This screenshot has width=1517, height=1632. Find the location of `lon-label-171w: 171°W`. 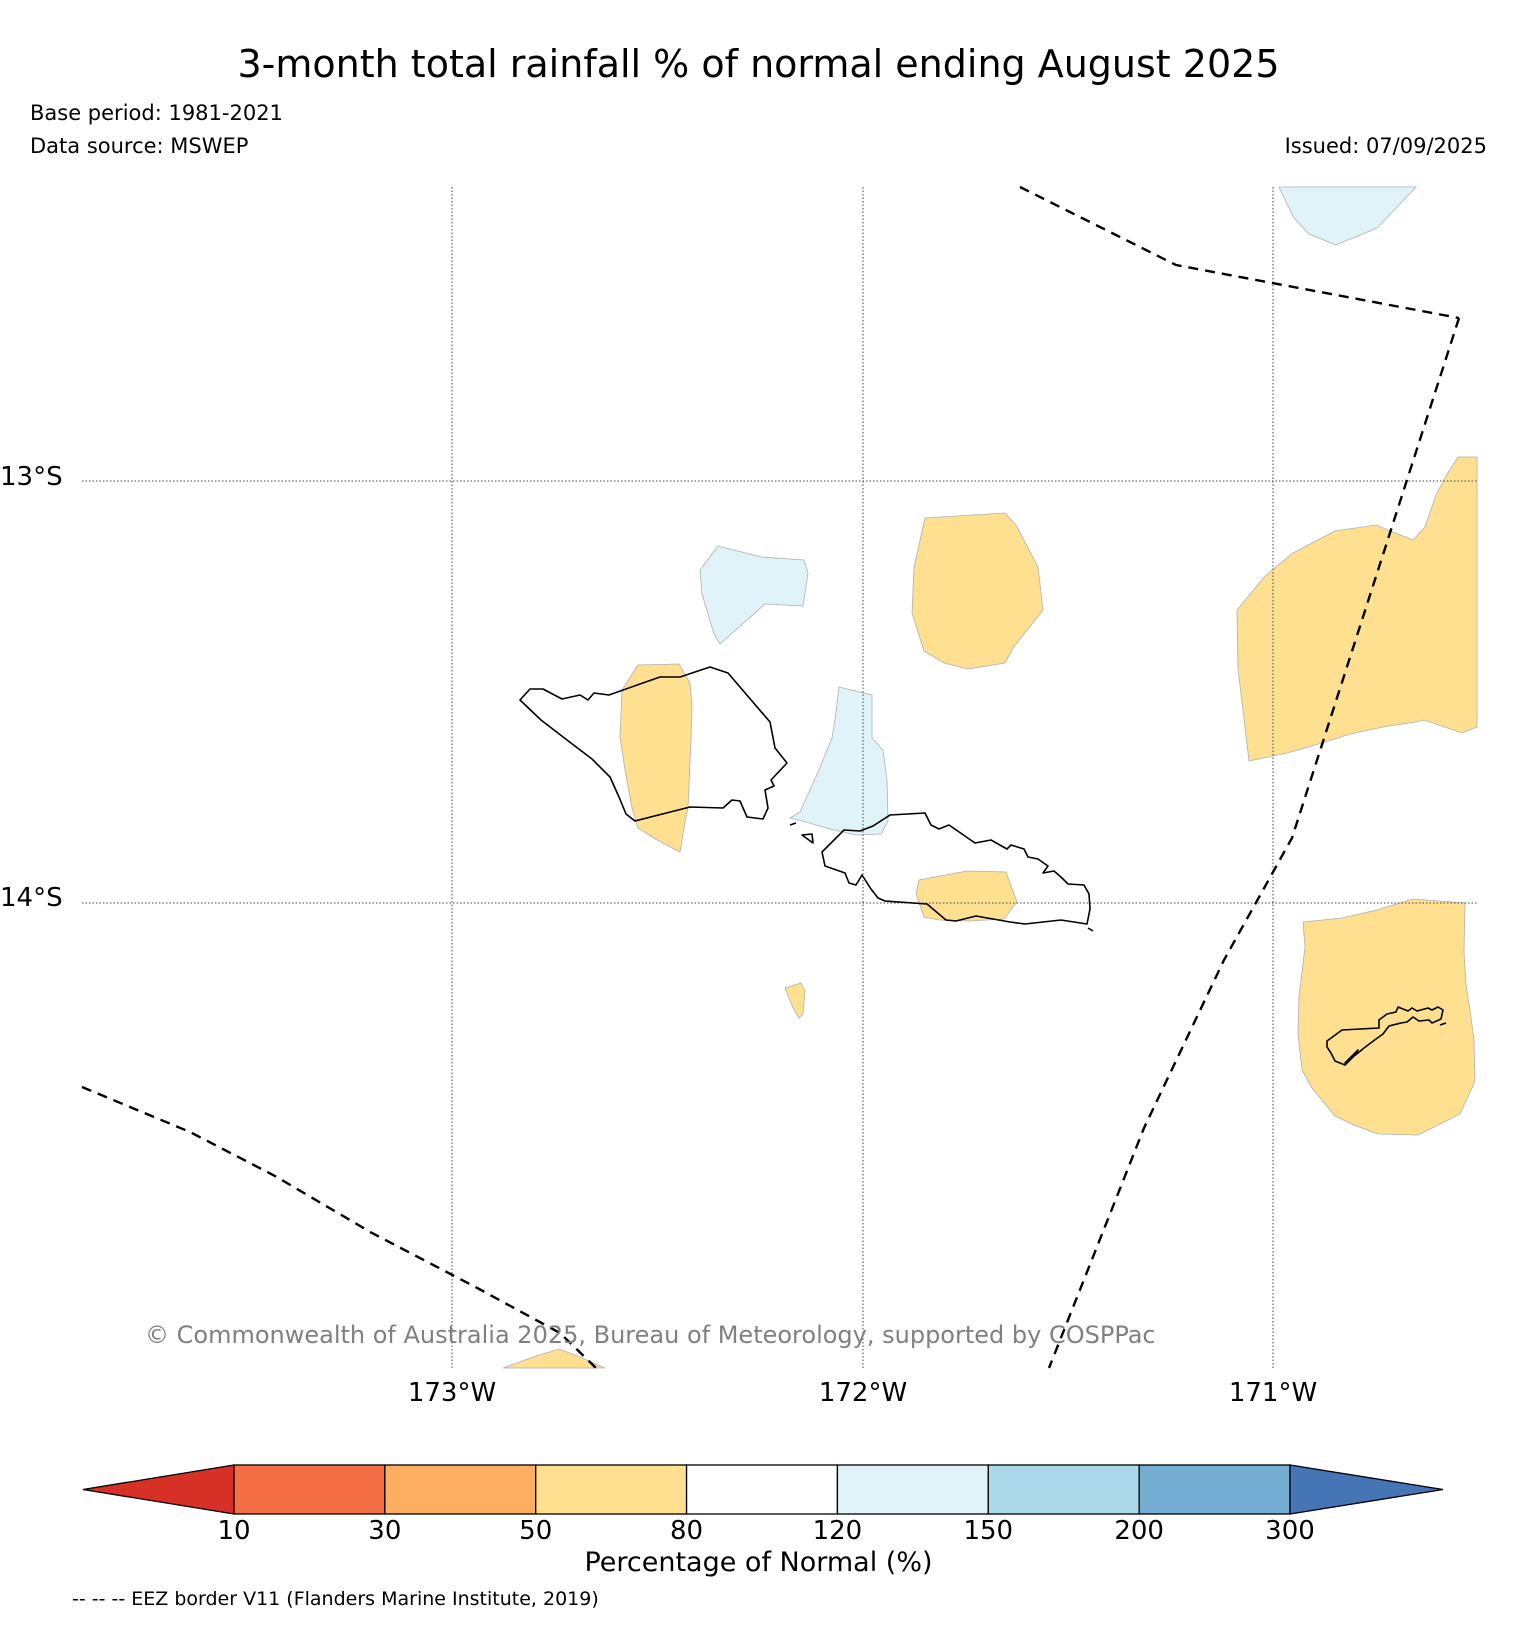

lon-label-171w: 171°W is located at coordinates (1273, 1393).